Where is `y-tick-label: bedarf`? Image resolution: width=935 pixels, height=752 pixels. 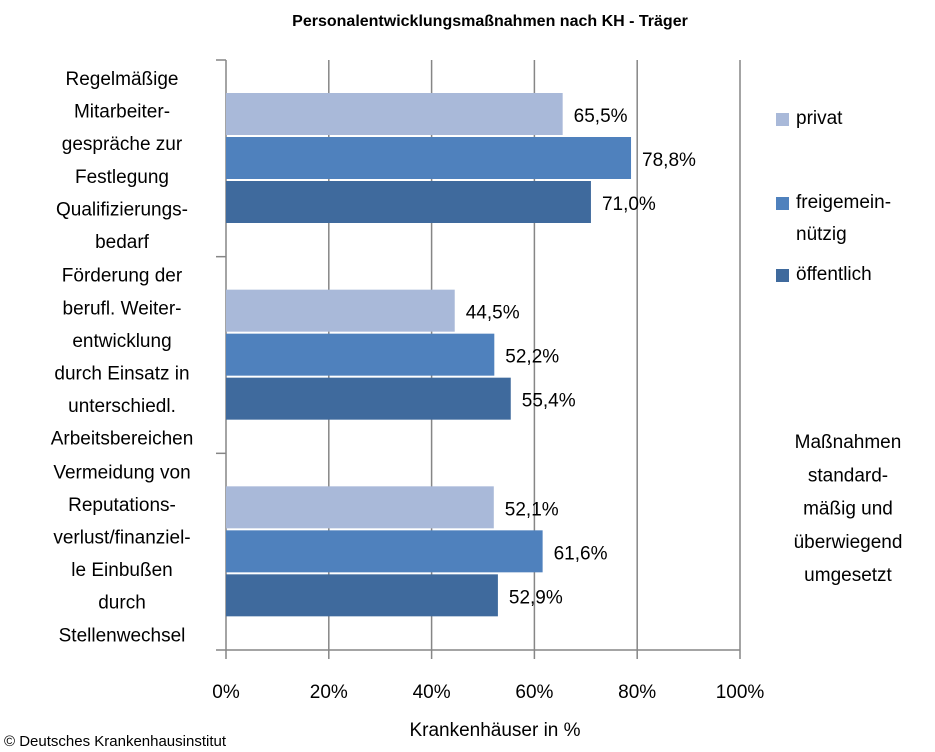
y-tick-label: bedarf is located at coordinates (122, 242).